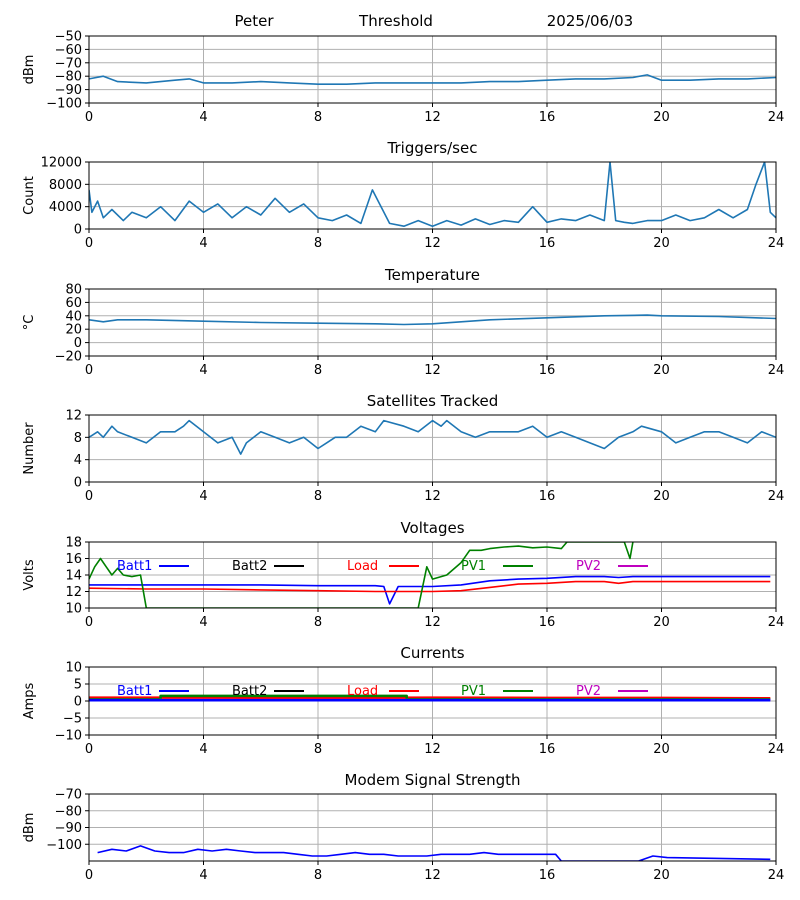 This screenshot has width=800, height=900. I want to click on chart-panel-1: 0 4 8 12 16 20 24 −100−90−80−70−60−50 dBm, so click(403, 78).